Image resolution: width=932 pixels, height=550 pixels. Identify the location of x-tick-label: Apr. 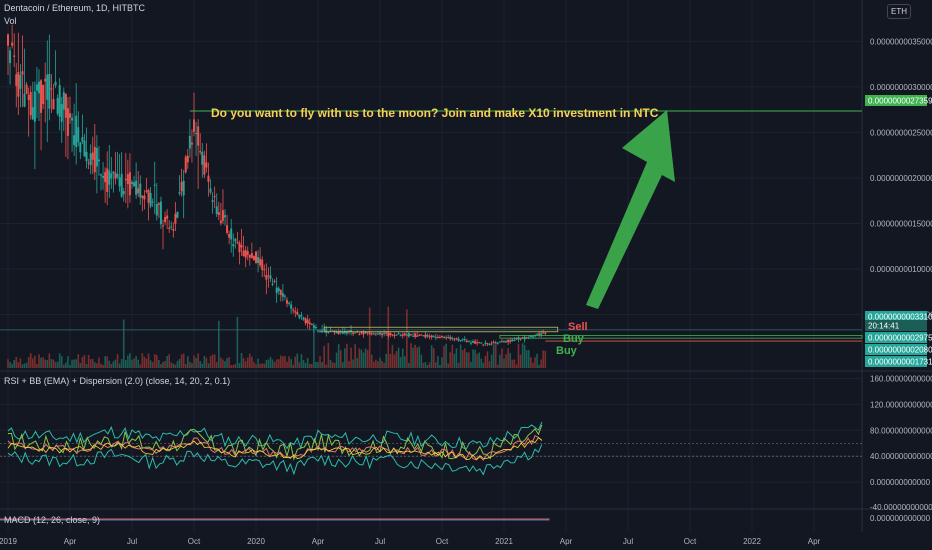
(70, 541).